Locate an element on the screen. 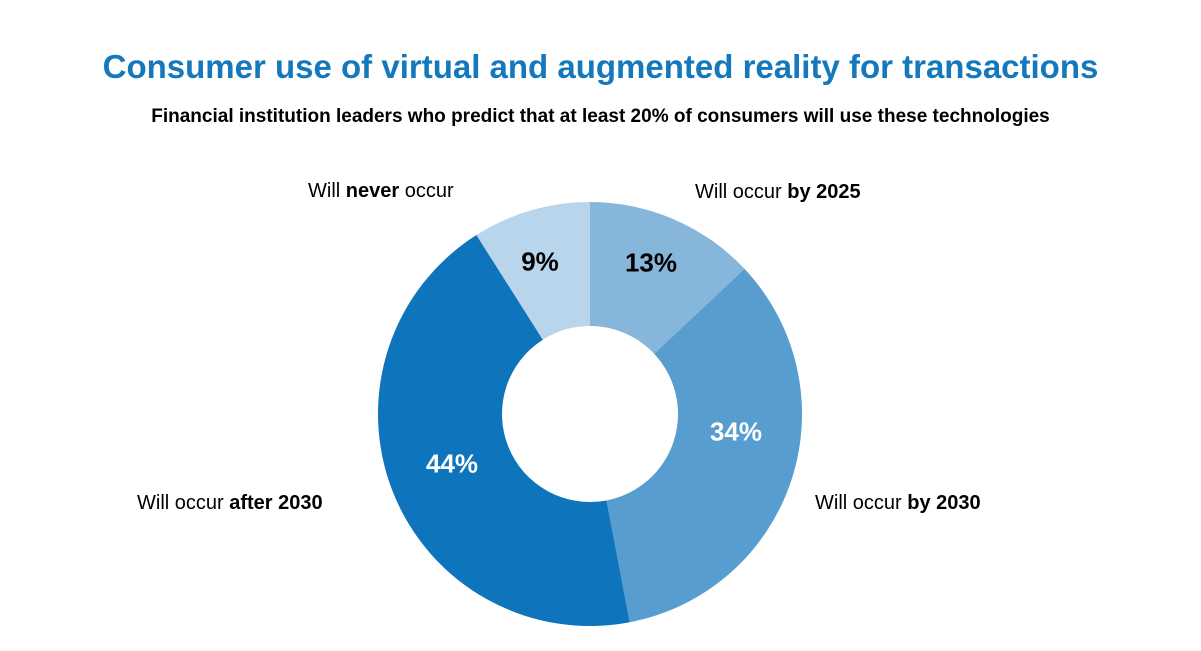 The image size is (1201, 651). category-label-never: Will never occur is located at coordinates (381, 191).